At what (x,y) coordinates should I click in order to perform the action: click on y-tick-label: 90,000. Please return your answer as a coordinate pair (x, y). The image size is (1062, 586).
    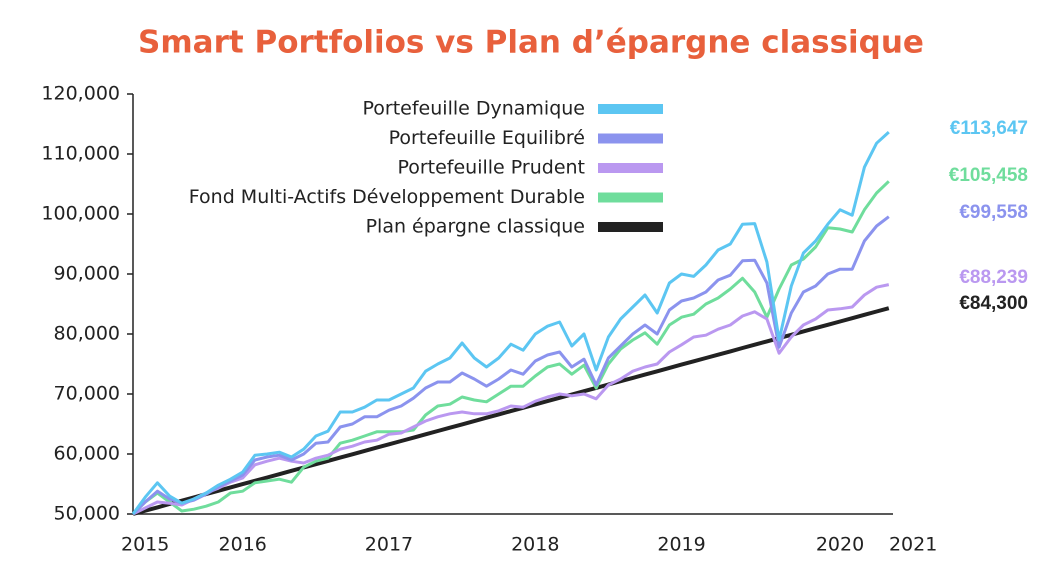
    Looking at the image, I should click on (87, 274).